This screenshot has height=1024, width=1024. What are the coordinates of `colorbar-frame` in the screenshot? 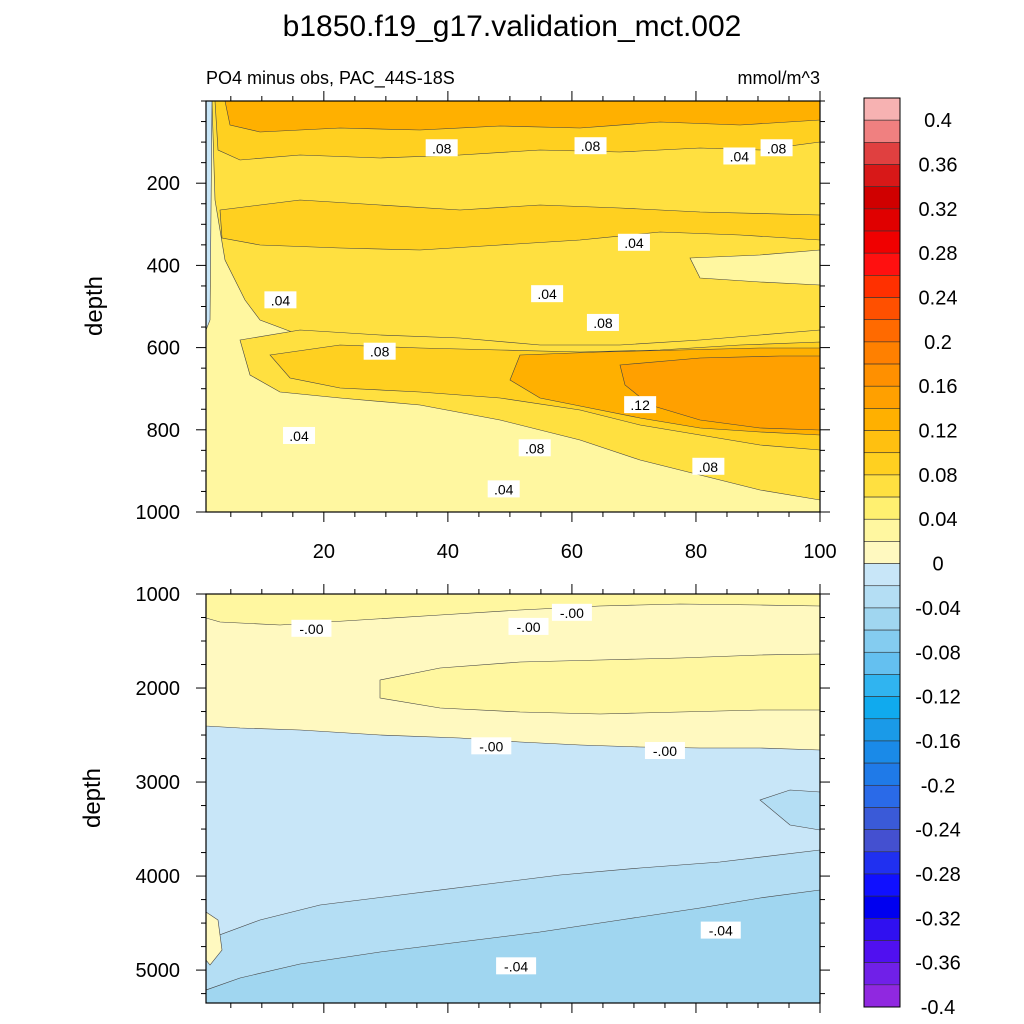 It's located at (882, 552).